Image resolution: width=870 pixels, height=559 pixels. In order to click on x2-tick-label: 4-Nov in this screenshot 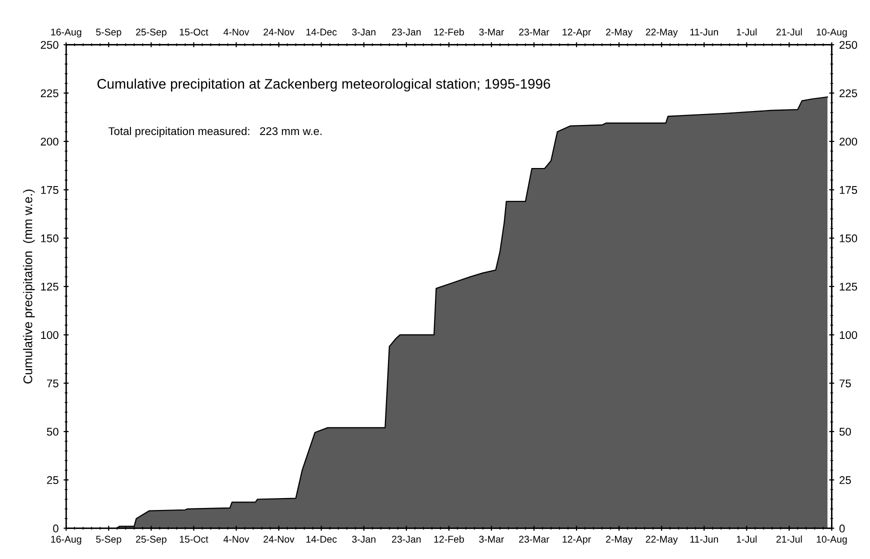, I will do `click(237, 539)`.